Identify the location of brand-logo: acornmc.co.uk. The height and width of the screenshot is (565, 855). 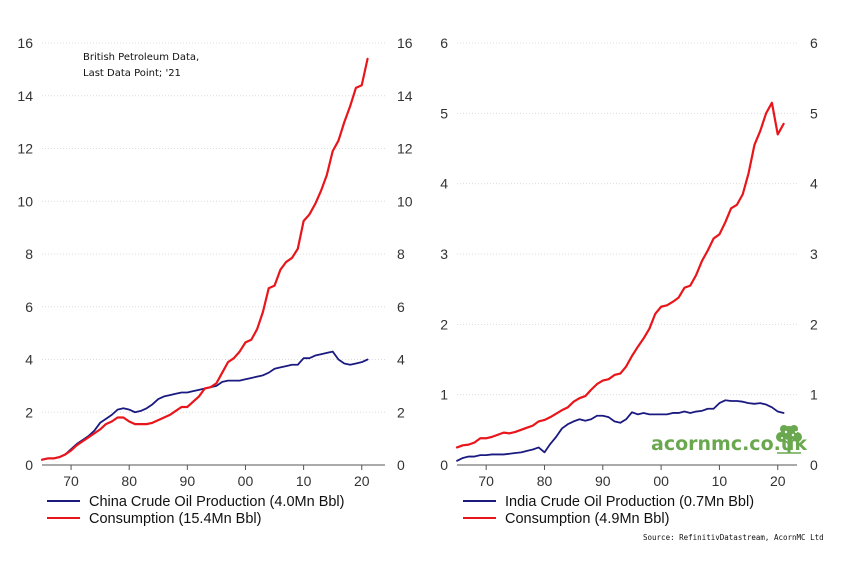
(729, 440).